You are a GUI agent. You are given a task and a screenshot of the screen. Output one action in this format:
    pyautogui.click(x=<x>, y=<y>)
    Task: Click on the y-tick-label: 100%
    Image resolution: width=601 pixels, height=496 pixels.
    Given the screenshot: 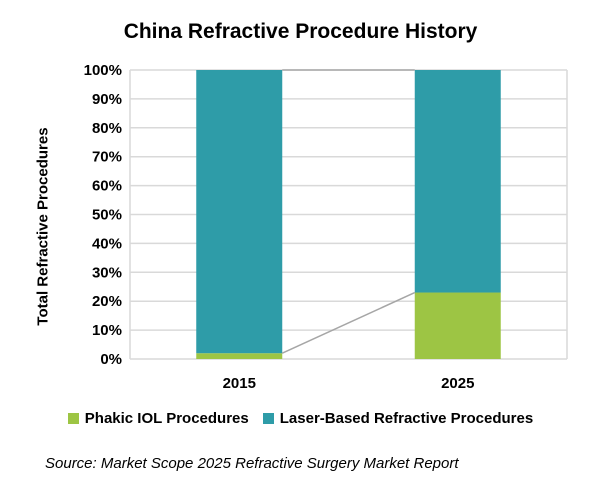 What is the action you would take?
    pyautogui.click(x=103, y=70)
    